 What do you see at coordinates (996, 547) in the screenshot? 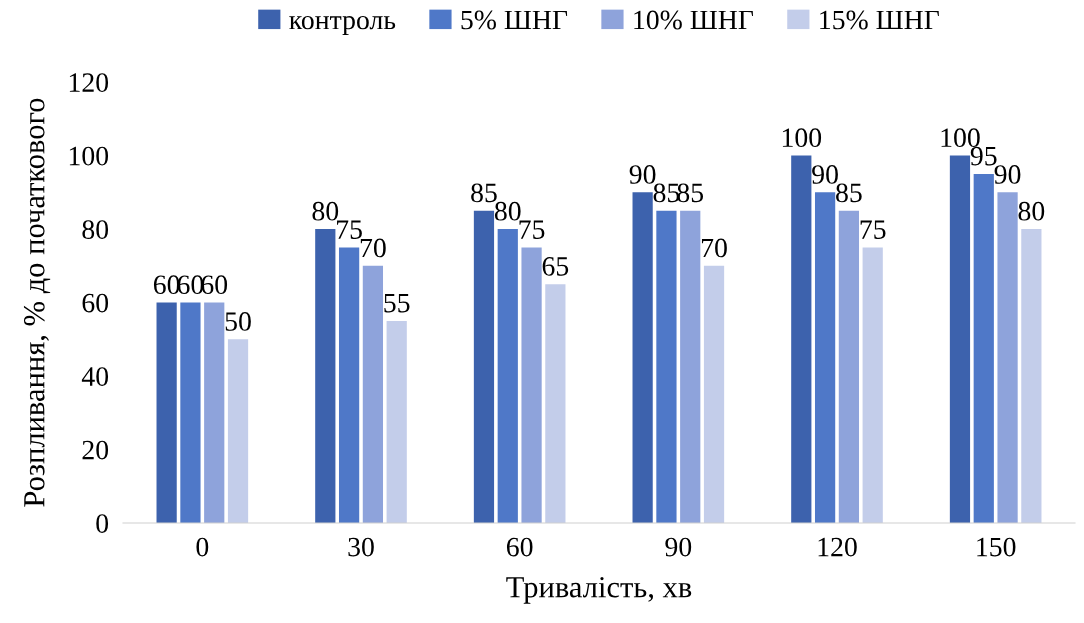
I see `x-tick-label: 150` at bounding box center [996, 547].